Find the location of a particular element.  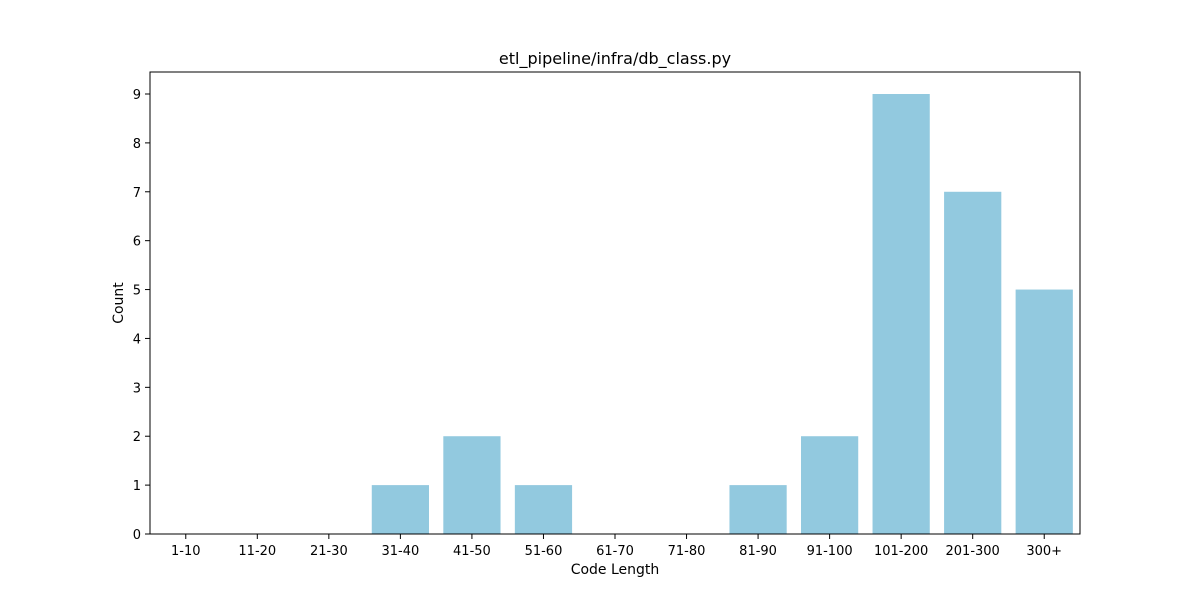

x-tick-label: 11-20 is located at coordinates (257, 551).